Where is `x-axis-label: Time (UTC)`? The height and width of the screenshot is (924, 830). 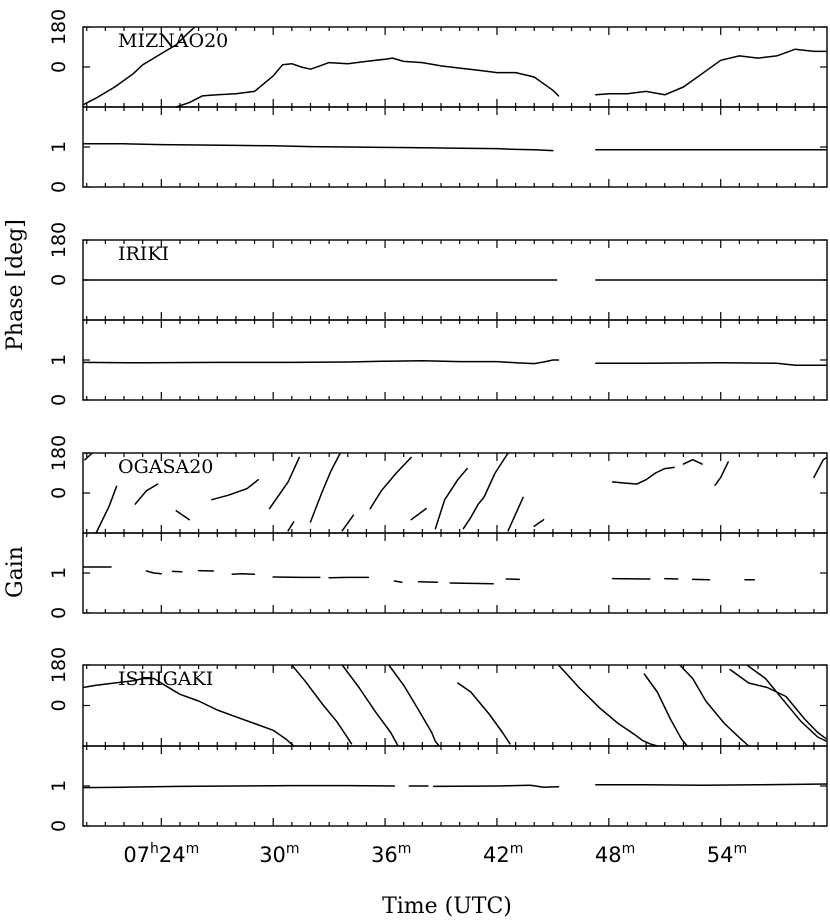 x-axis-label: Time (UTC) is located at coordinates (447, 906).